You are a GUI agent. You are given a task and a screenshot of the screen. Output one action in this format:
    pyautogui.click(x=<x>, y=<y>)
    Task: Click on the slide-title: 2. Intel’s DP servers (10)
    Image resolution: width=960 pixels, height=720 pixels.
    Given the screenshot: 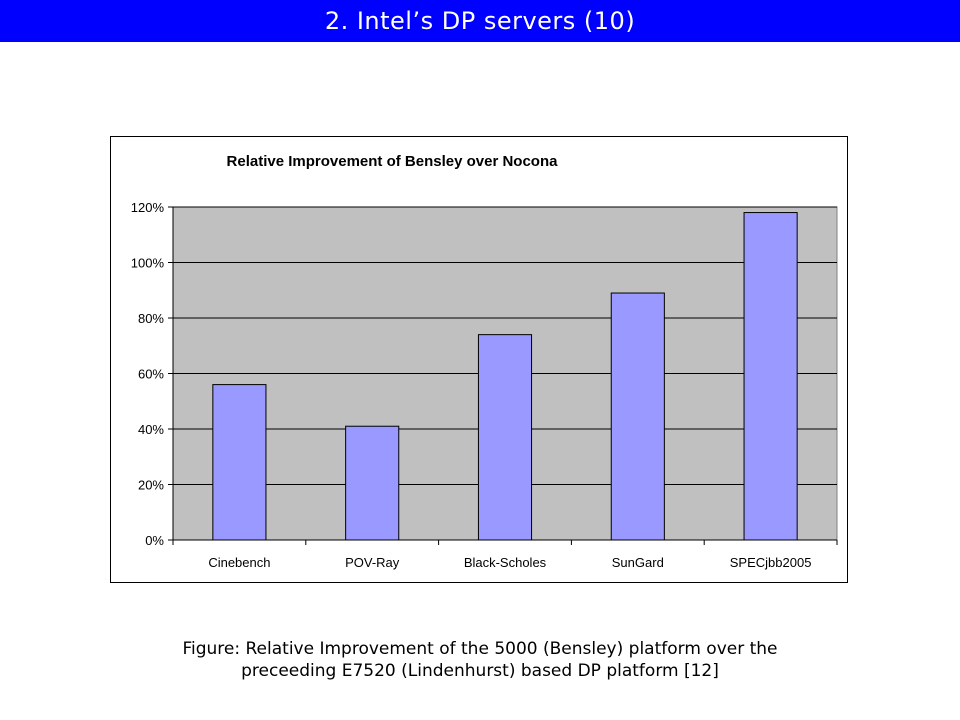 What is the action you would take?
    pyautogui.click(x=480, y=21)
    